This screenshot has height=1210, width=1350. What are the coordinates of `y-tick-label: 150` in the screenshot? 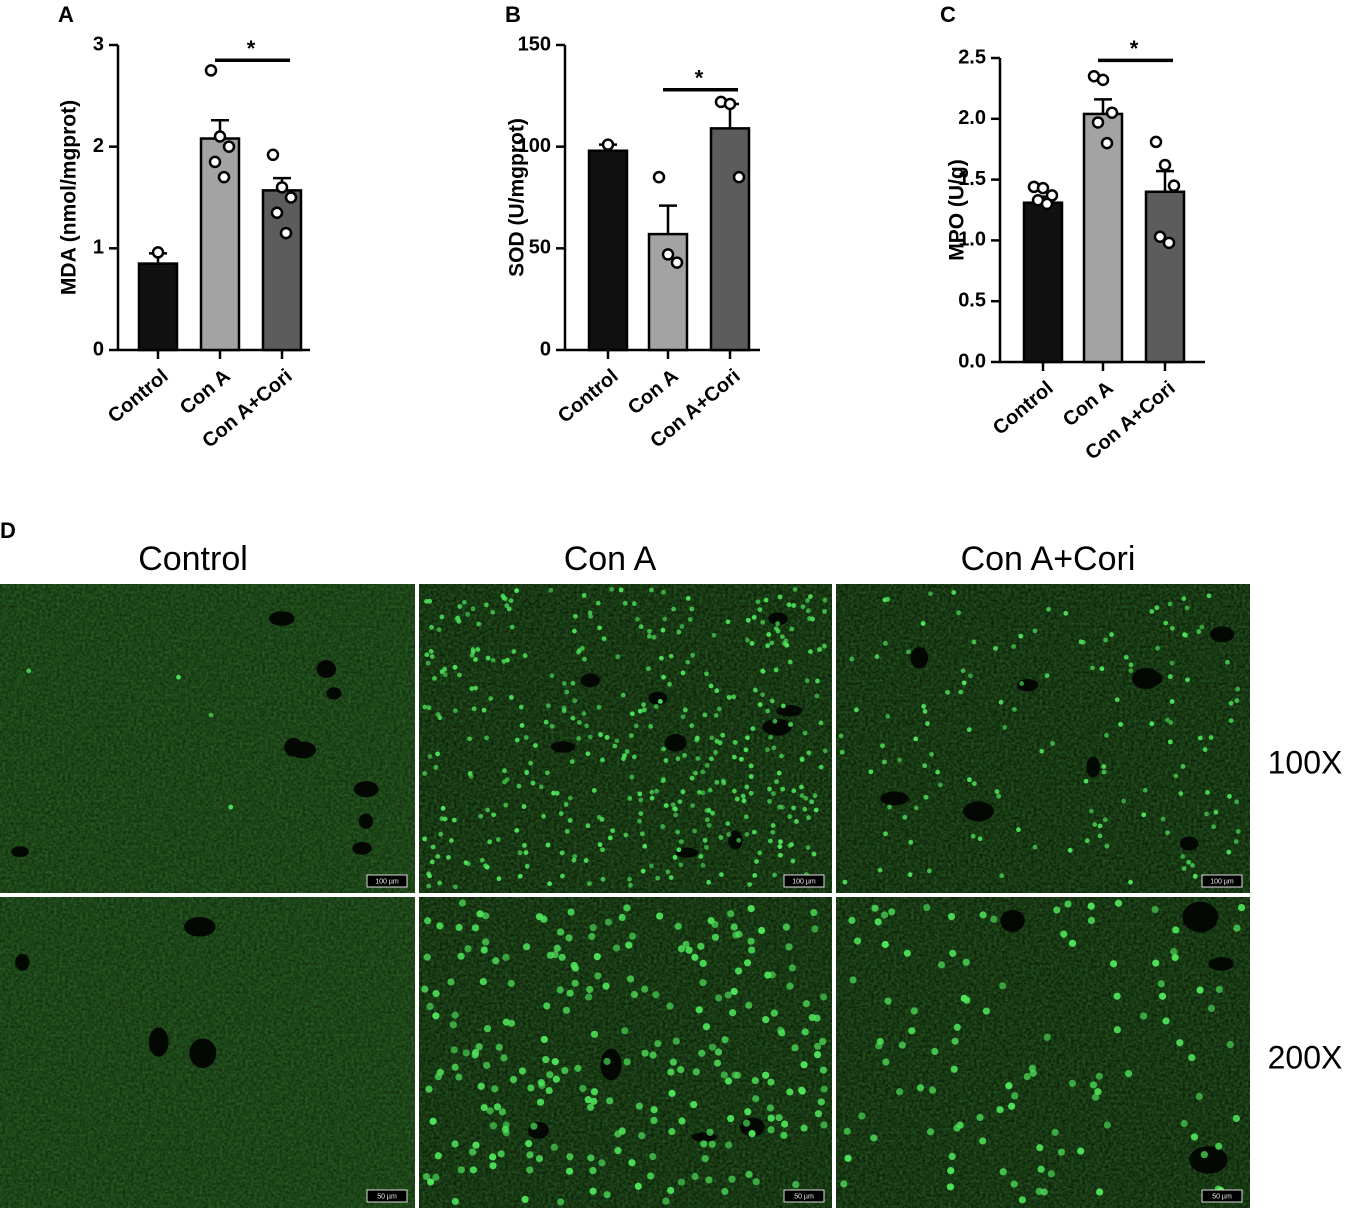 It's located at (534, 44).